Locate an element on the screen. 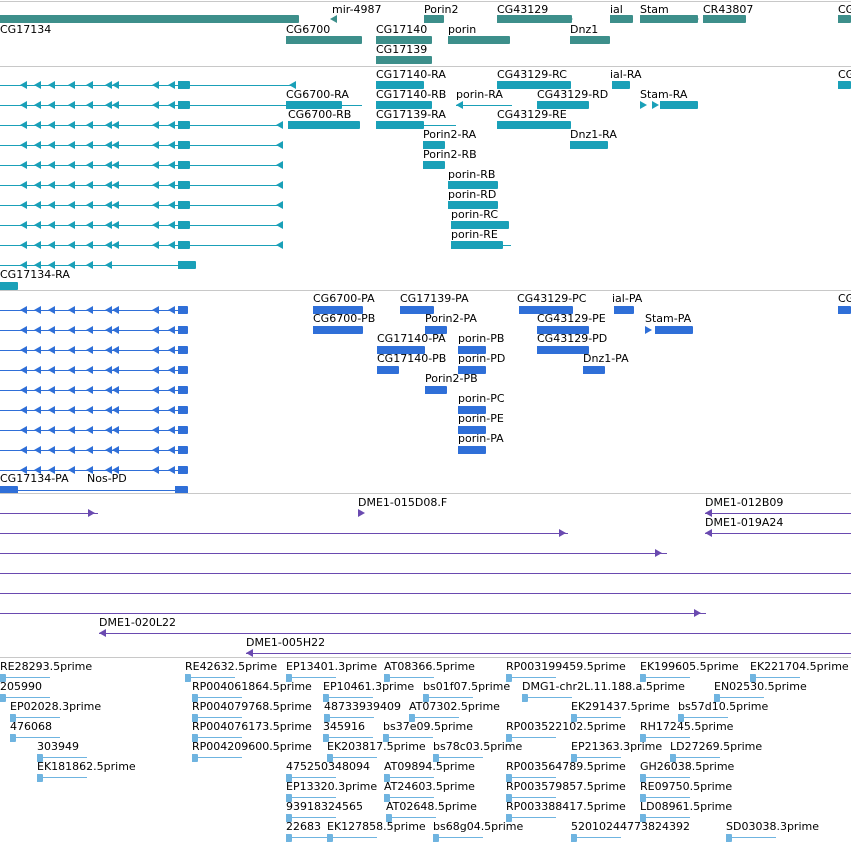 The image size is (851, 842). protein-label: porin-PA is located at coordinates (481, 438).